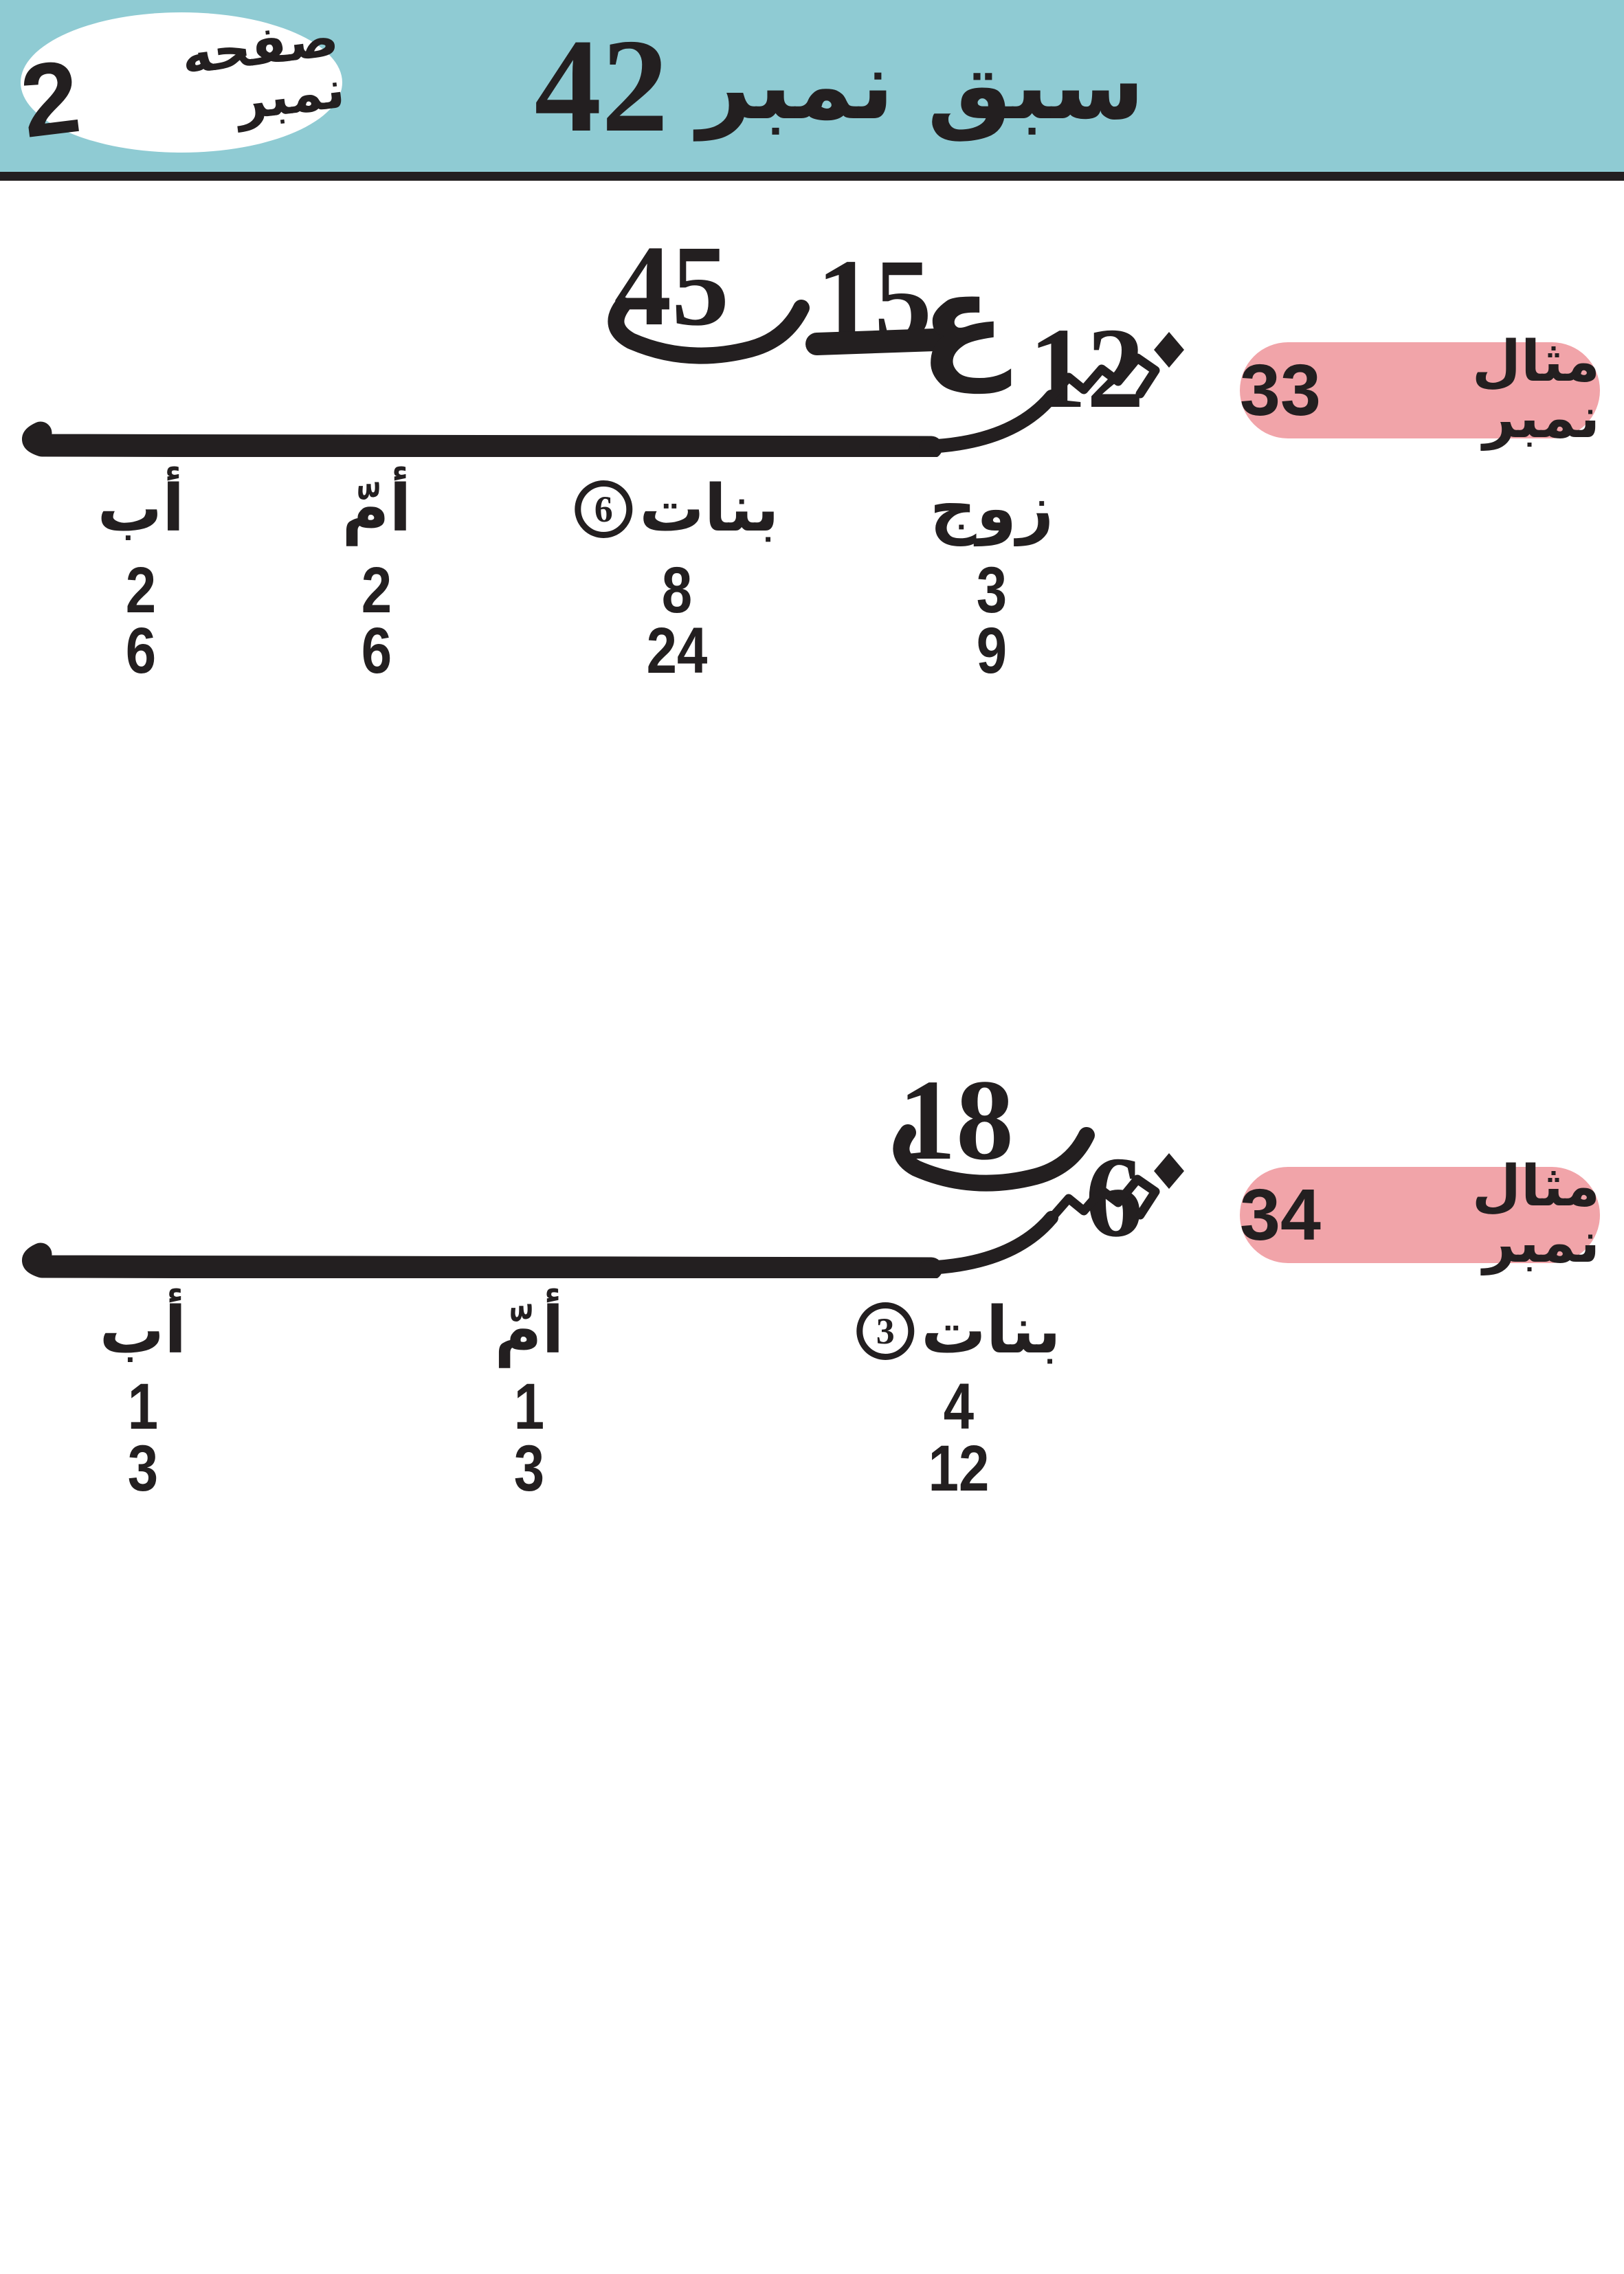 Image resolution: width=1624 pixels, height=2274 pixels. I want to click on lesson-number: 42, so click(601, 85).